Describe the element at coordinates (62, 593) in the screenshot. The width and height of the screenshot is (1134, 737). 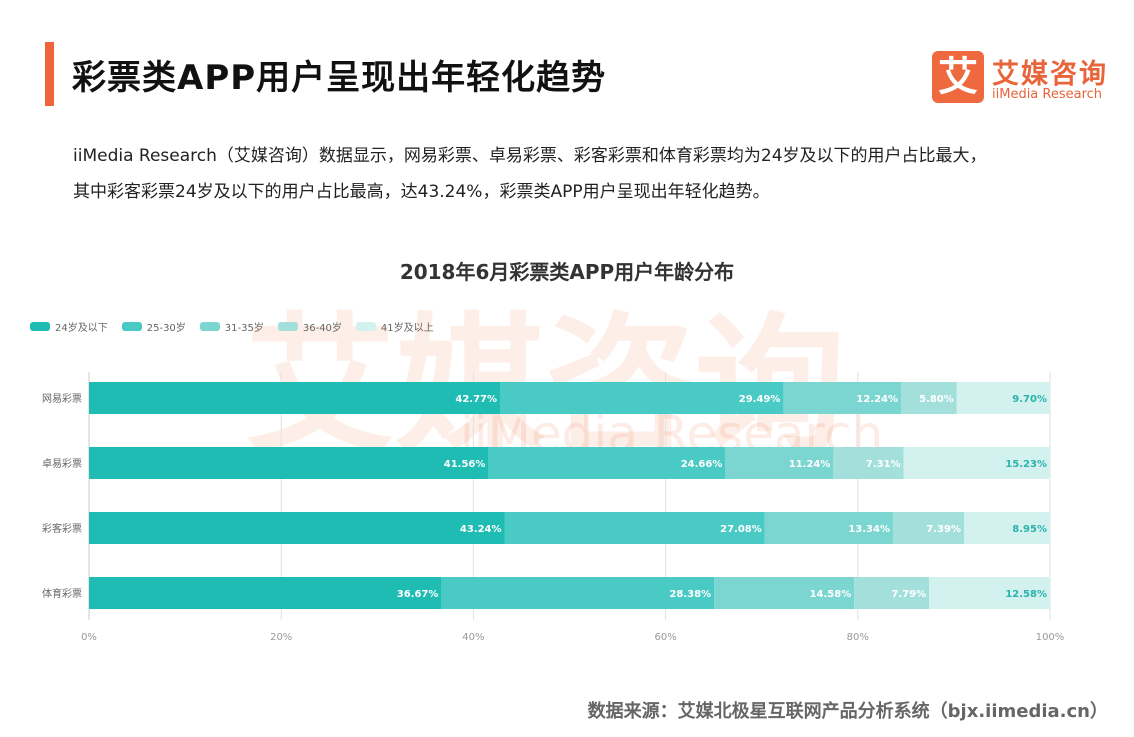
I see `category-label: 体育彩票` at that location.